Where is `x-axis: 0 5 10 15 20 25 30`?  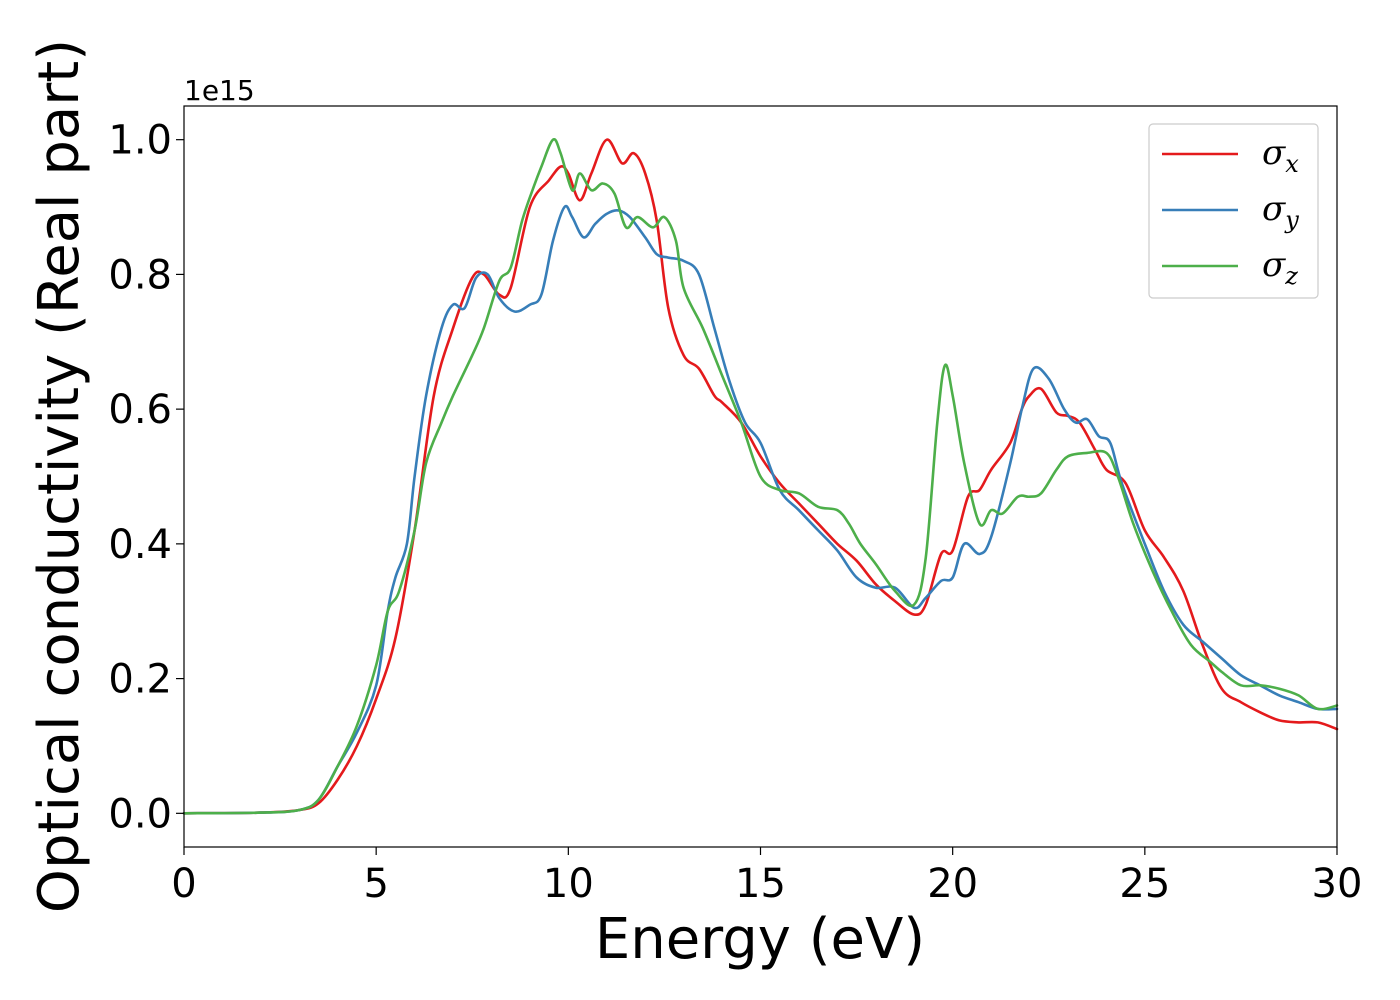 x-axis: 0 5 10 15 20 25 30 is located at coordinates (766, 877).